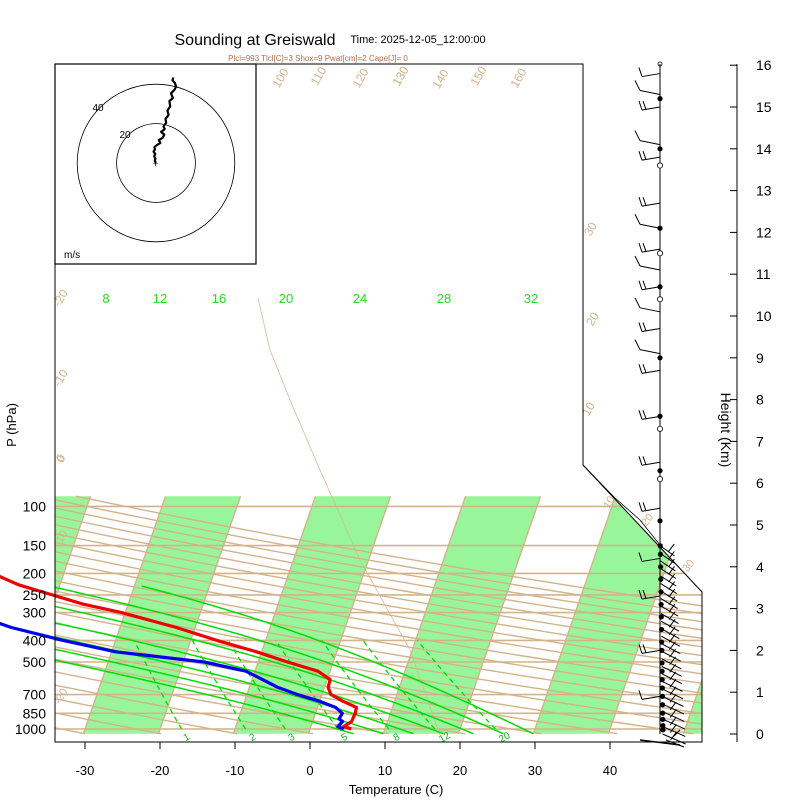  Describe the element at coordinates (349, 516) in the screenshot. I see `parcel-trace` at that location.